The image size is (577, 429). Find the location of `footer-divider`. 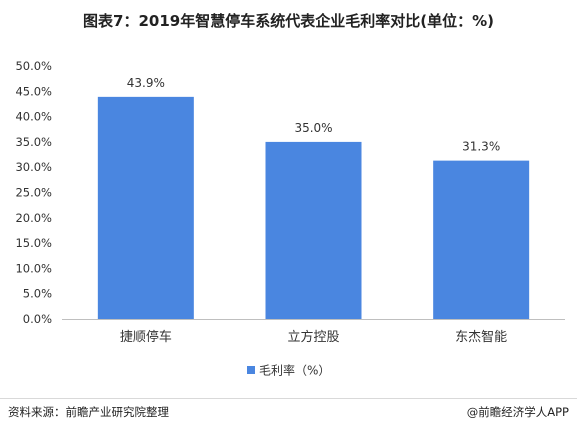

footer-divider is located at coordinates (288, 398).